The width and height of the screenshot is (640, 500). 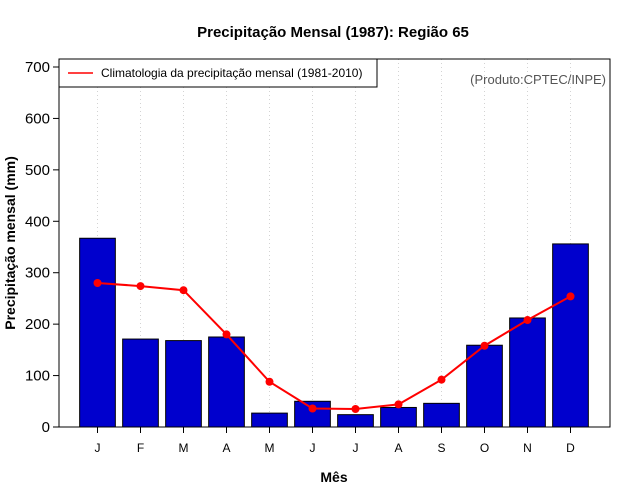 What do you see at coordinates (37, 170) in the screenshot?
I see `y-tick-label: 500` at bounding box center [37, 170].